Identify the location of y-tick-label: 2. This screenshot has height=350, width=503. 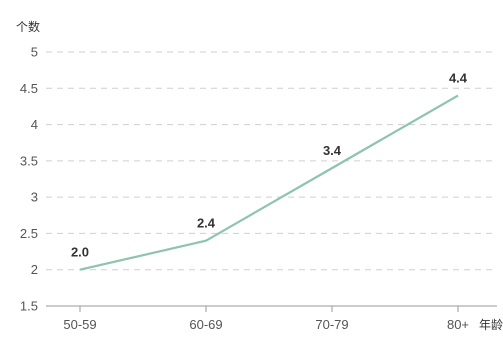
(34, 269).